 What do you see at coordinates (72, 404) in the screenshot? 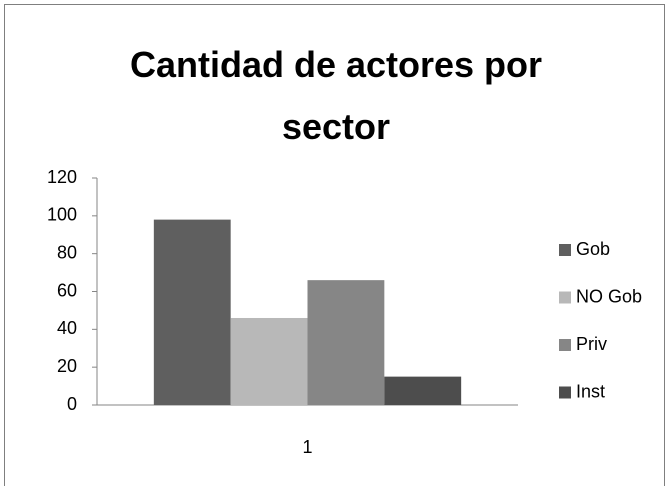
I see `y-tick-label: 0` at bounding box center [72, 404].